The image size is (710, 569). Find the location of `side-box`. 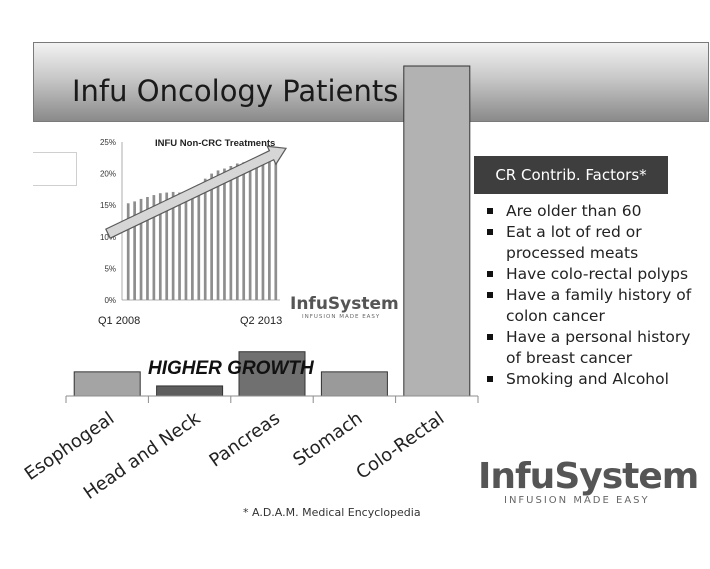

side-box is located at coordinates (55, 169).